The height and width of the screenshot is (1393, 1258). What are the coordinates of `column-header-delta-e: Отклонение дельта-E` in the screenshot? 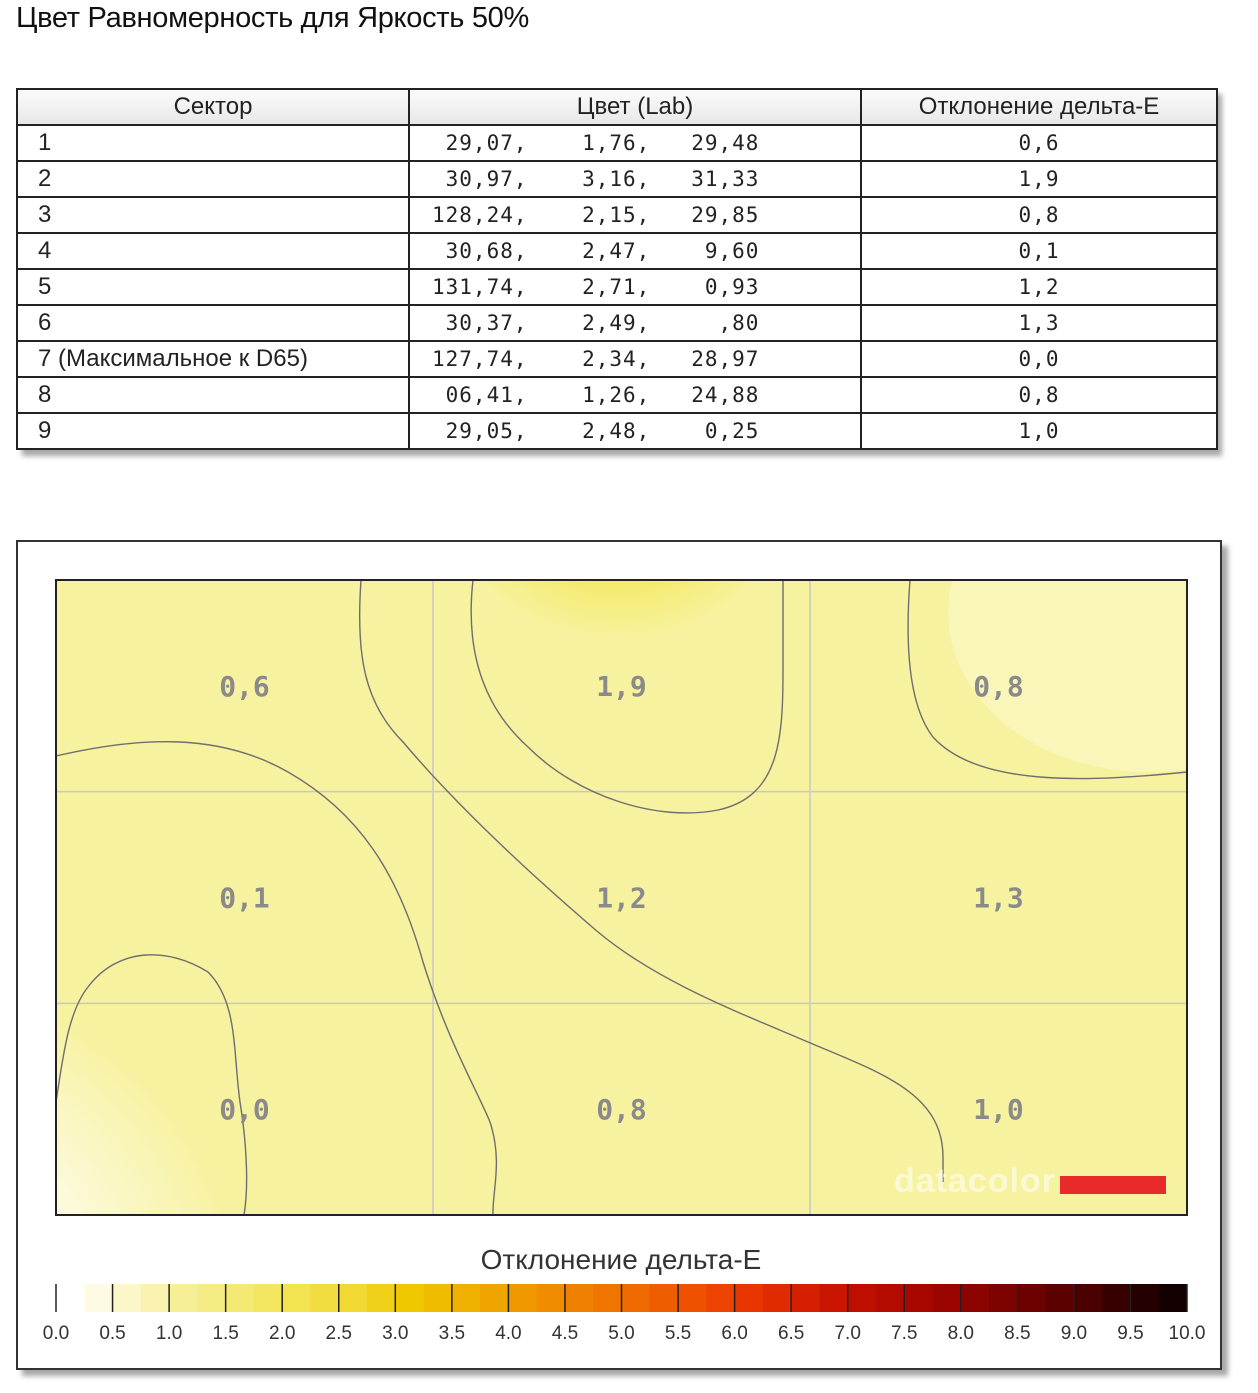 It's located at (1039, 107).